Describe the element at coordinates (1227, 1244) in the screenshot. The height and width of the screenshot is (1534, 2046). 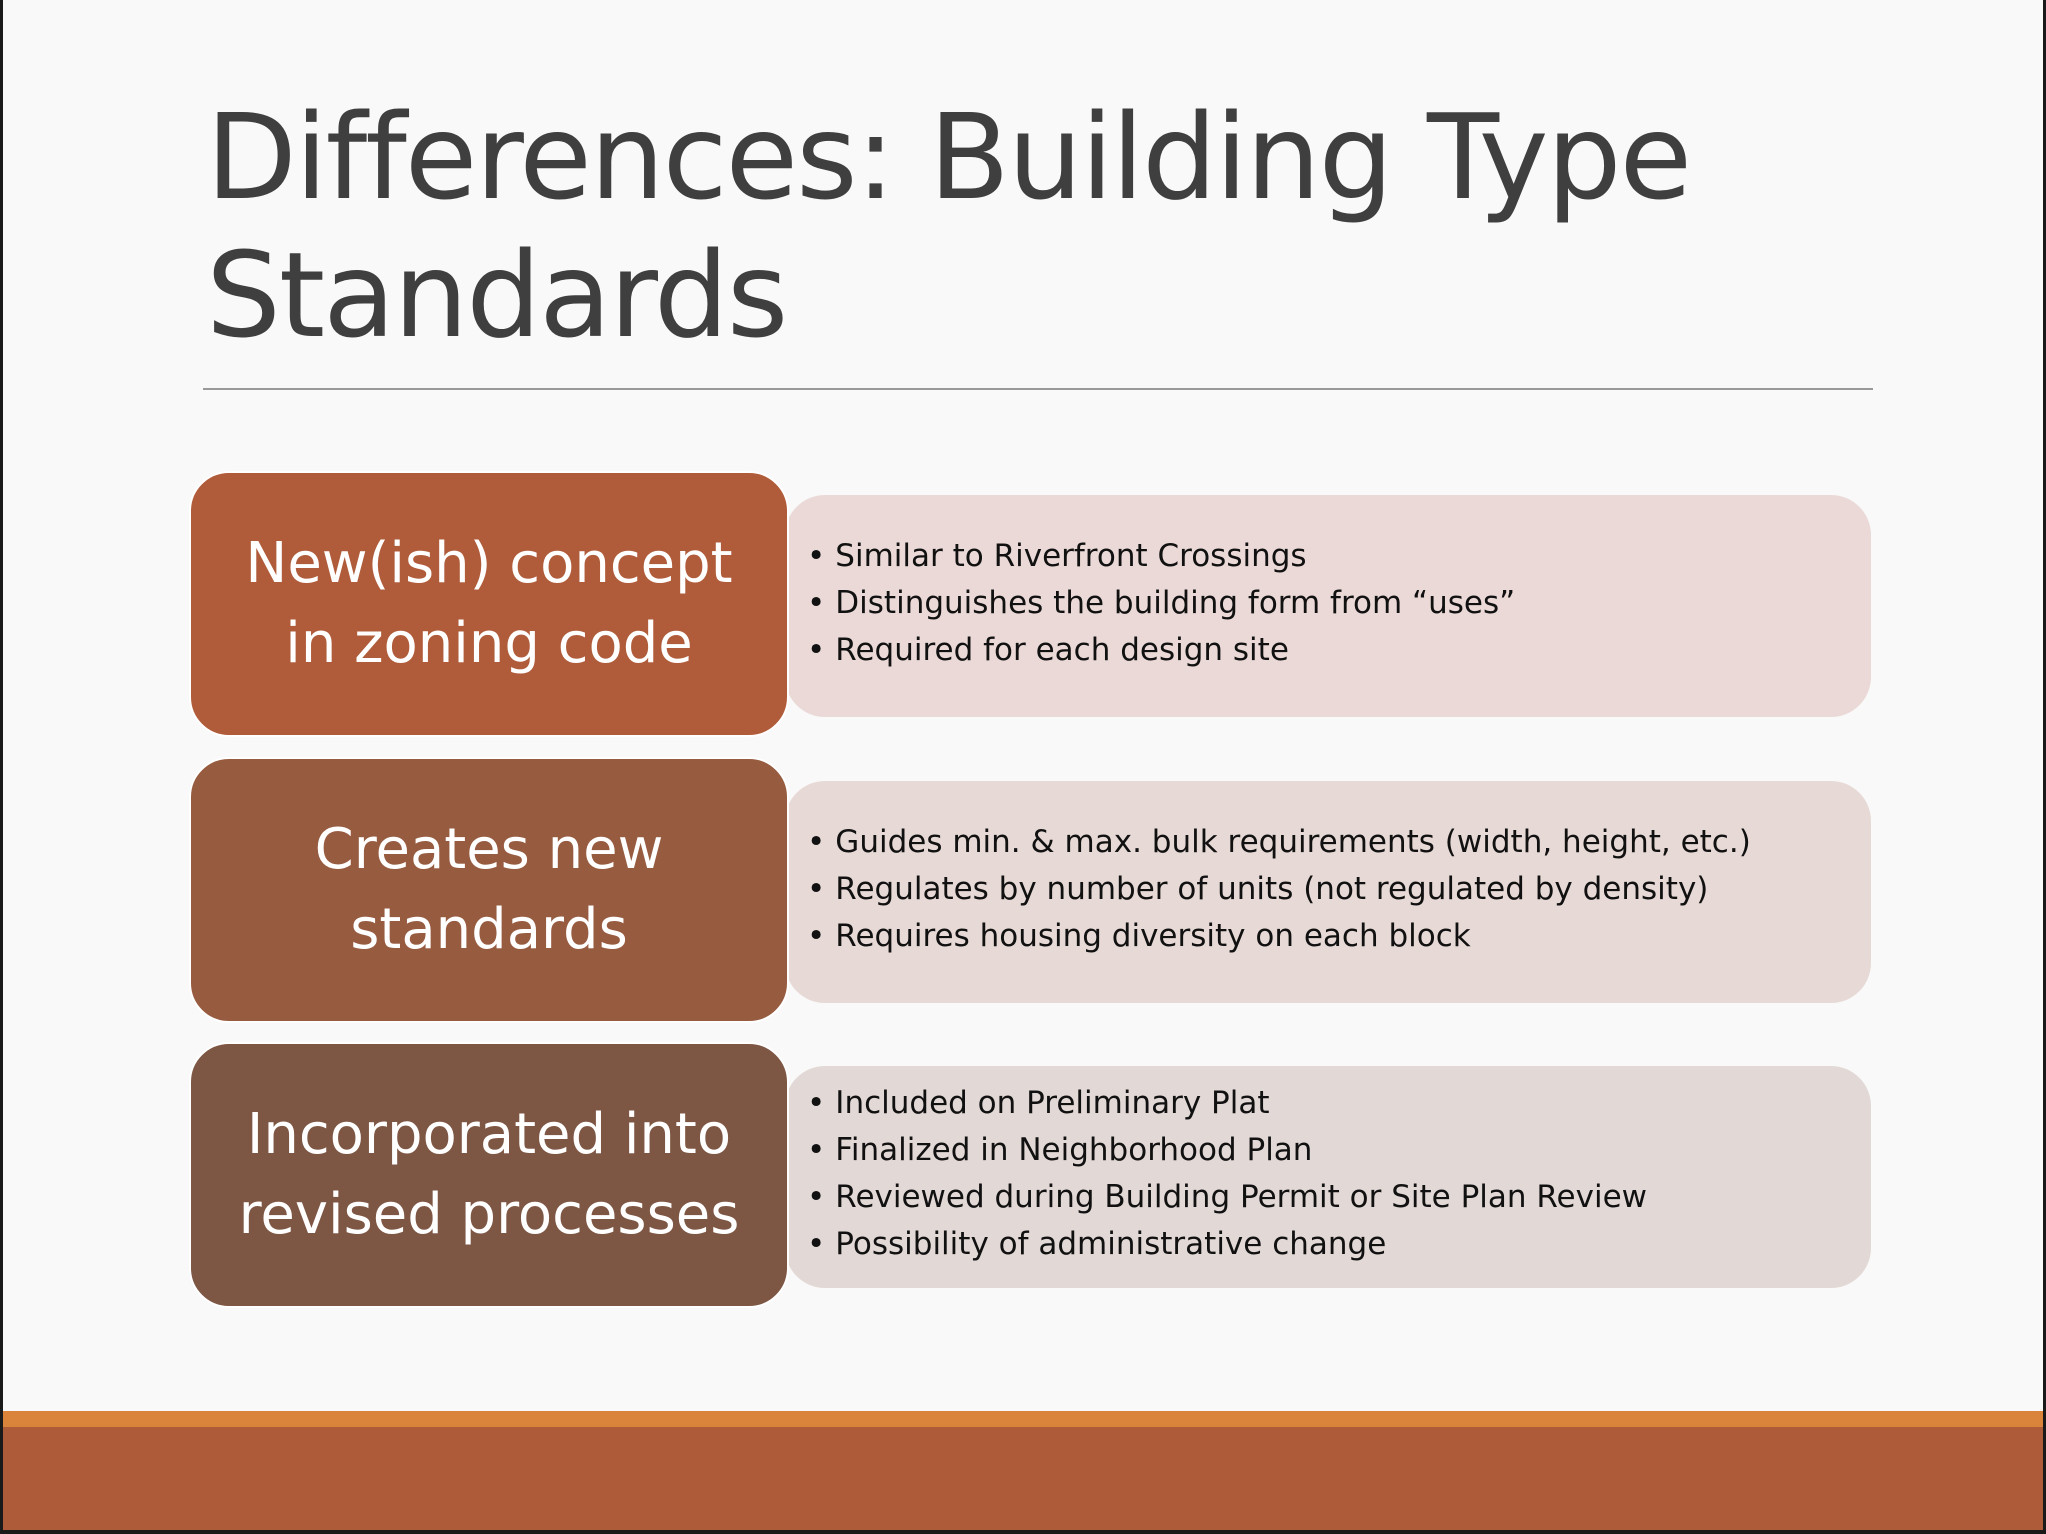
I see `bullet-item: Possibility of administrative change` at that location.